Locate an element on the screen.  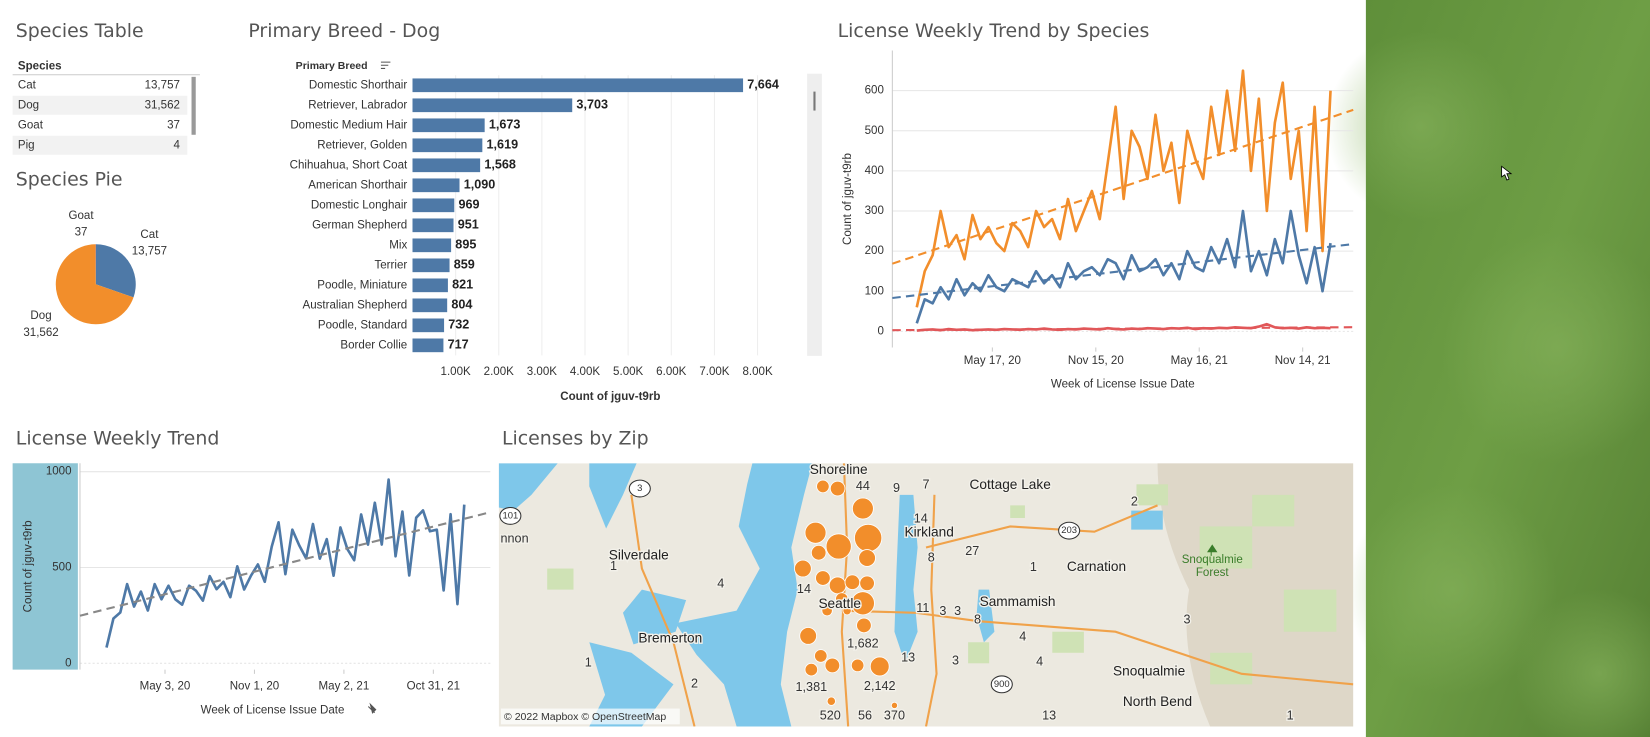
cell: 31,562 is located at coordinates (162, 105).